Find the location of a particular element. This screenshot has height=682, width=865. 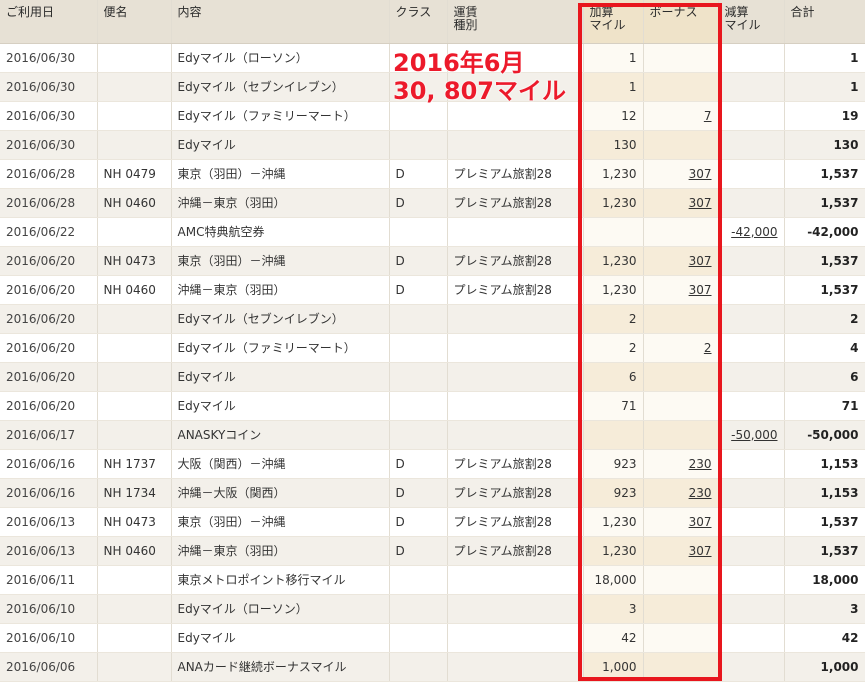

table-row: 2016/06/22 AMC特典航空券 -42,000 -42,000 is located at coordinates (432, 232).